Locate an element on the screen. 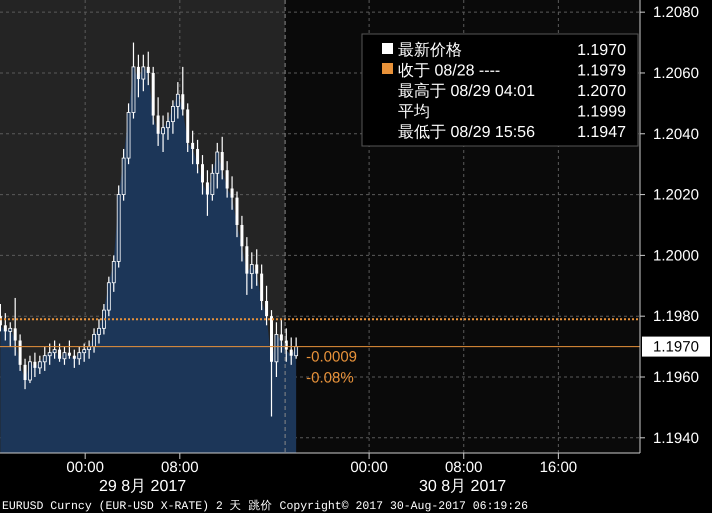 Image resolution: width=712 pixels, height=513 pixels. text: EURUSD Curncy (EUR-USD X-RATE) 2 天 跳价 Copyright© 2017 30-Aug-2017 06:19:26 is located at coordinates (265, 506).